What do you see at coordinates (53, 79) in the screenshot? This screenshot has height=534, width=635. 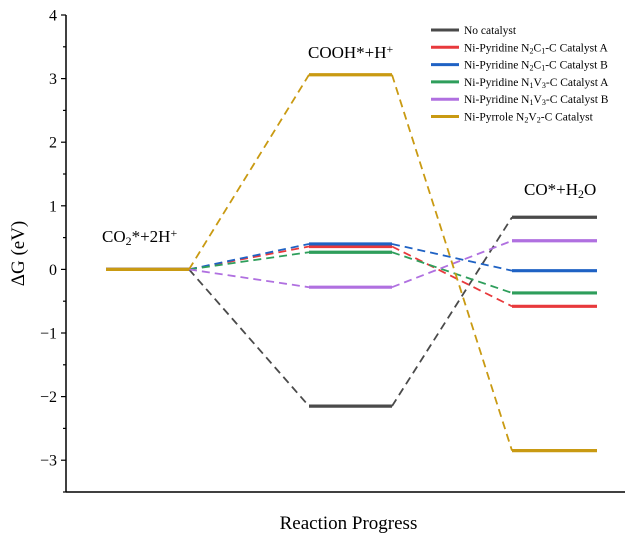 I see `y-tick-label: 3` at bounding box center [53, 79].